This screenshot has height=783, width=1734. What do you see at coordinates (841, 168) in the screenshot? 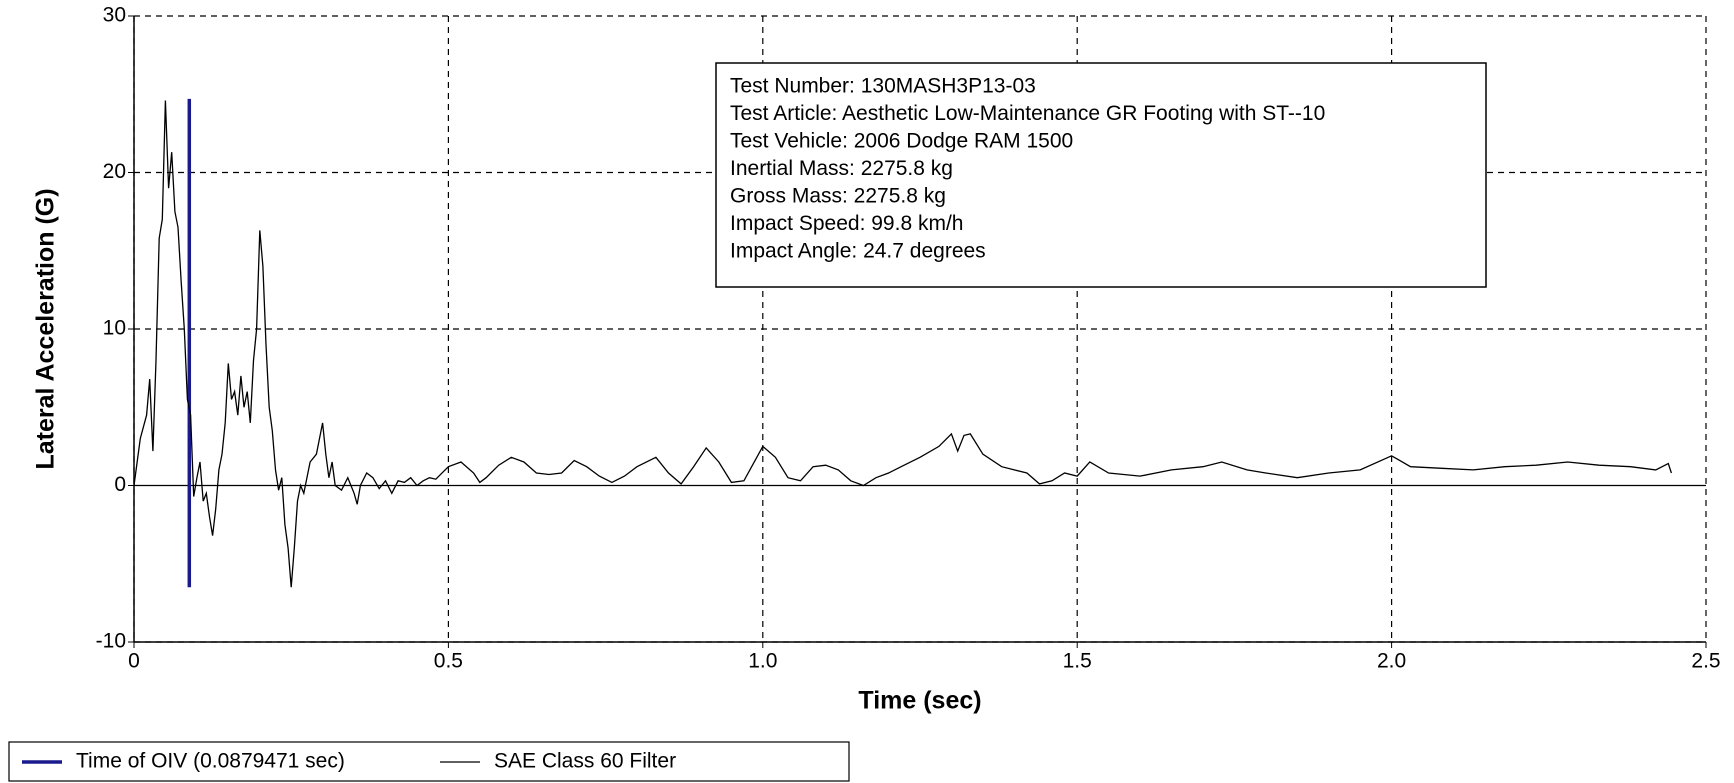
I see `annotation-line: Inertial Mass: 2275.8 kg` at bounding box center [841, 168].